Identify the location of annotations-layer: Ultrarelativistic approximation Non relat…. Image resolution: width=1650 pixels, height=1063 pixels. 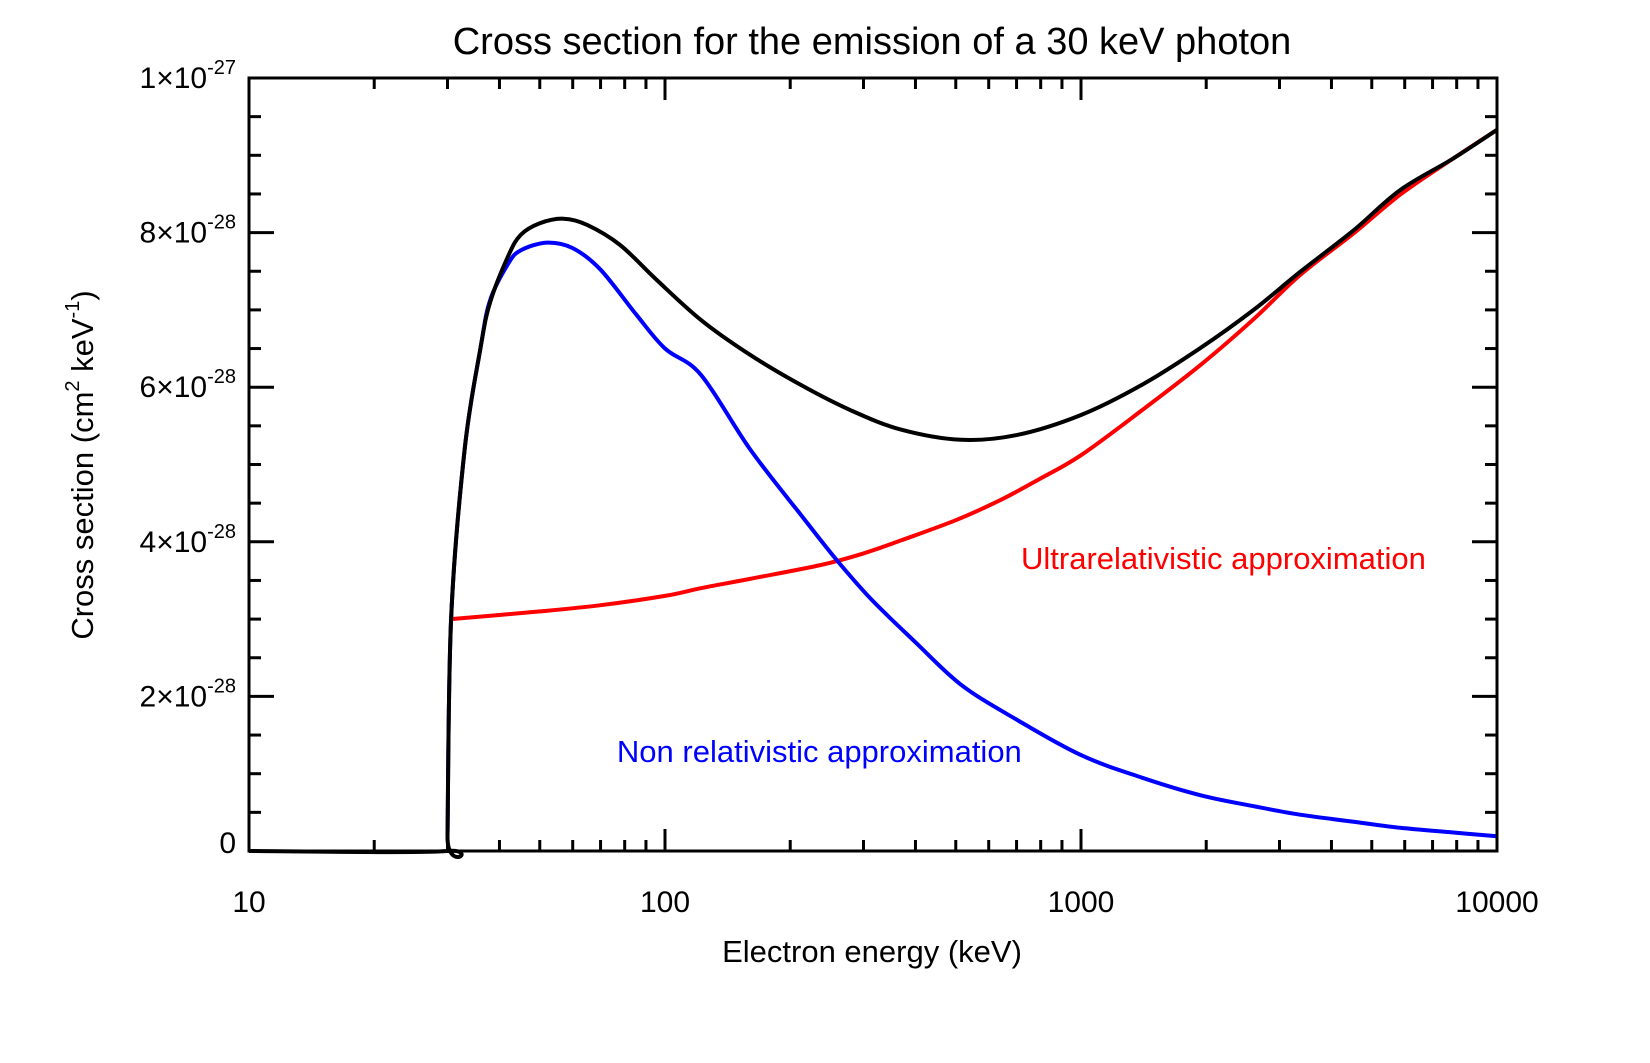
(1021, 655).